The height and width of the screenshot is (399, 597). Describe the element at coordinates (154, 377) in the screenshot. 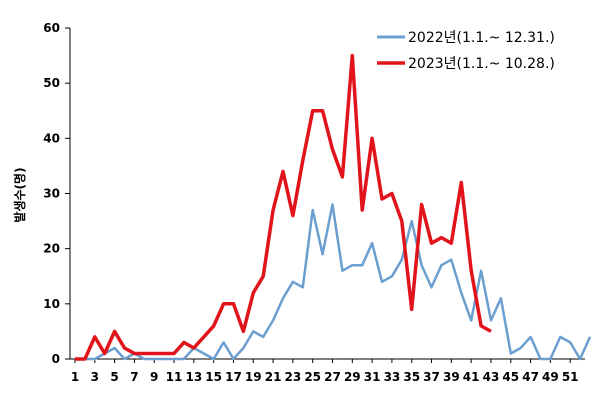

I see `x-tick-label: 9` at that location.